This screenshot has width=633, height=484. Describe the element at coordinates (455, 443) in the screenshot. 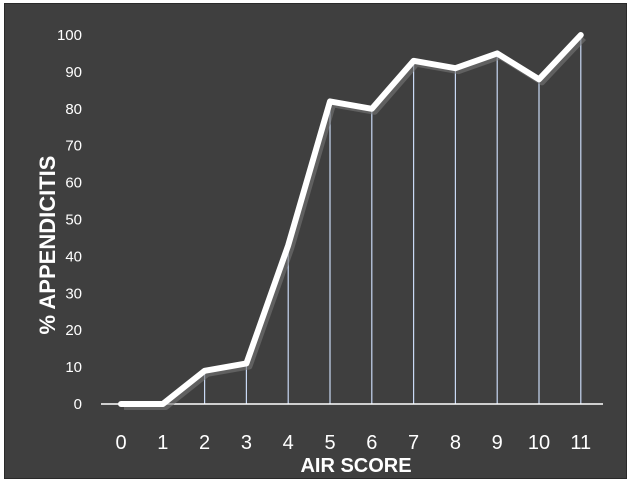

I see `x-tick-label: 8` at that location.